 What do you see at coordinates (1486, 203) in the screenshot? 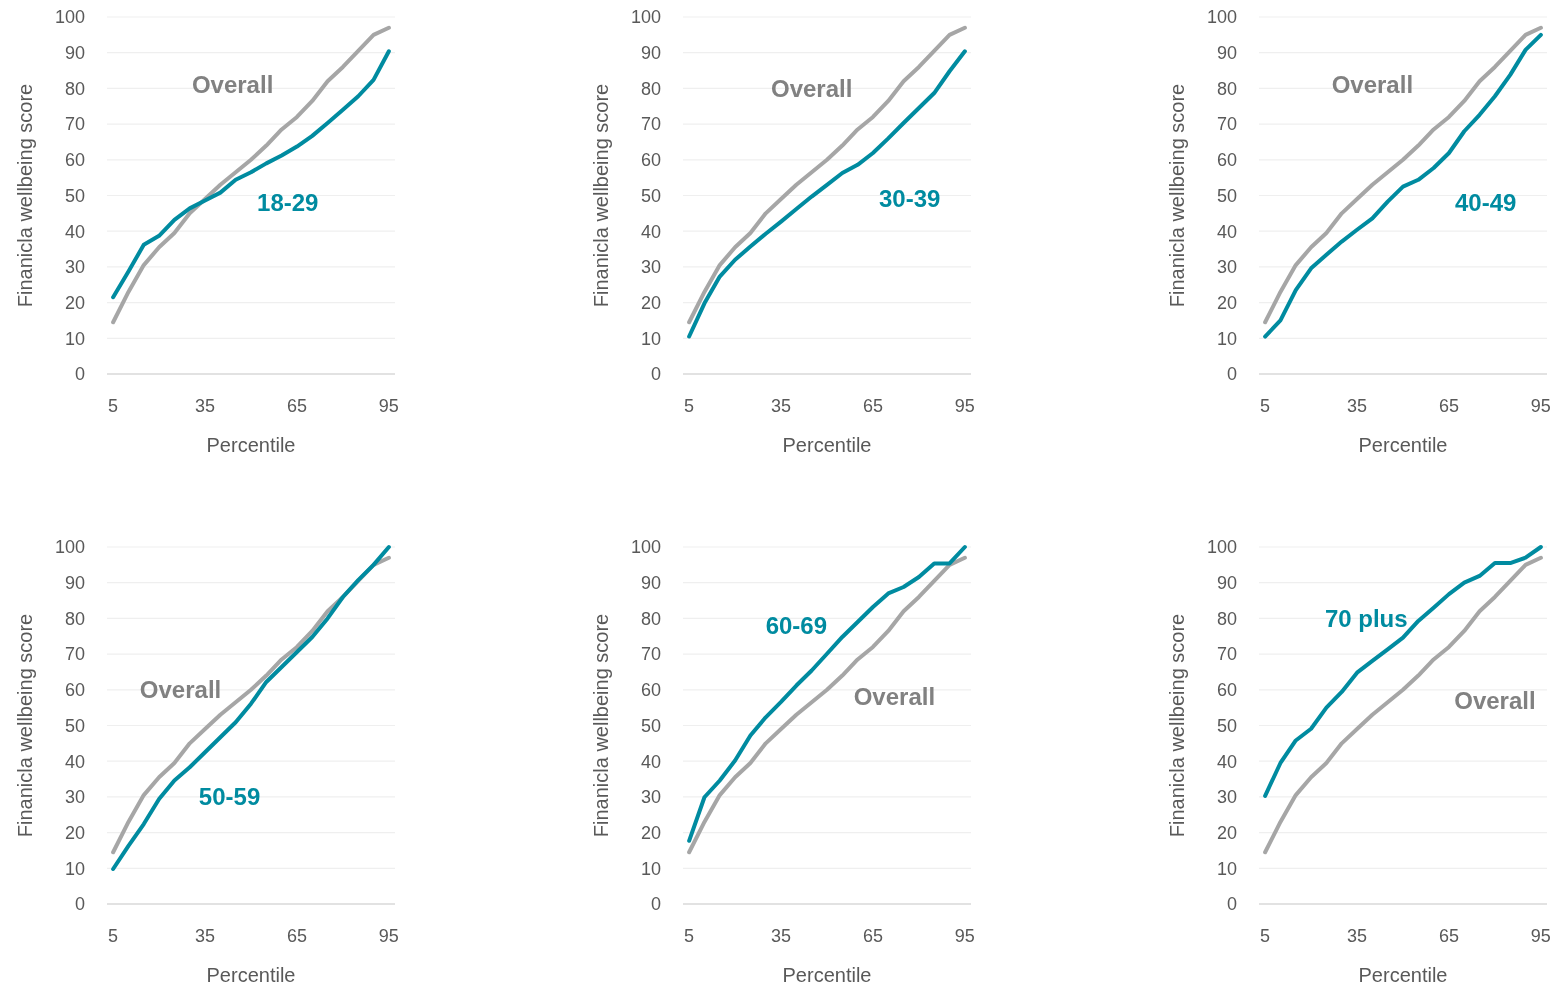
I see `series-label: 40-49` at bounding box center [1486, 203].